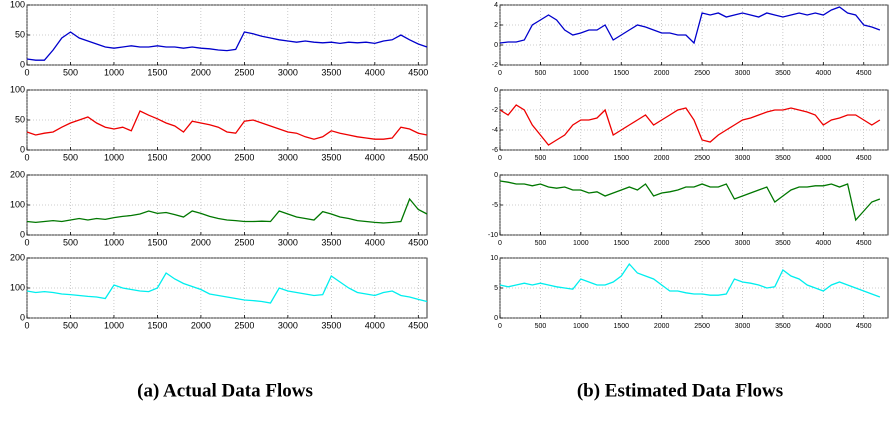  Describe the element at coordinates (496, 288) in the screenshot. I see `y-tick-label: 5` at that location.